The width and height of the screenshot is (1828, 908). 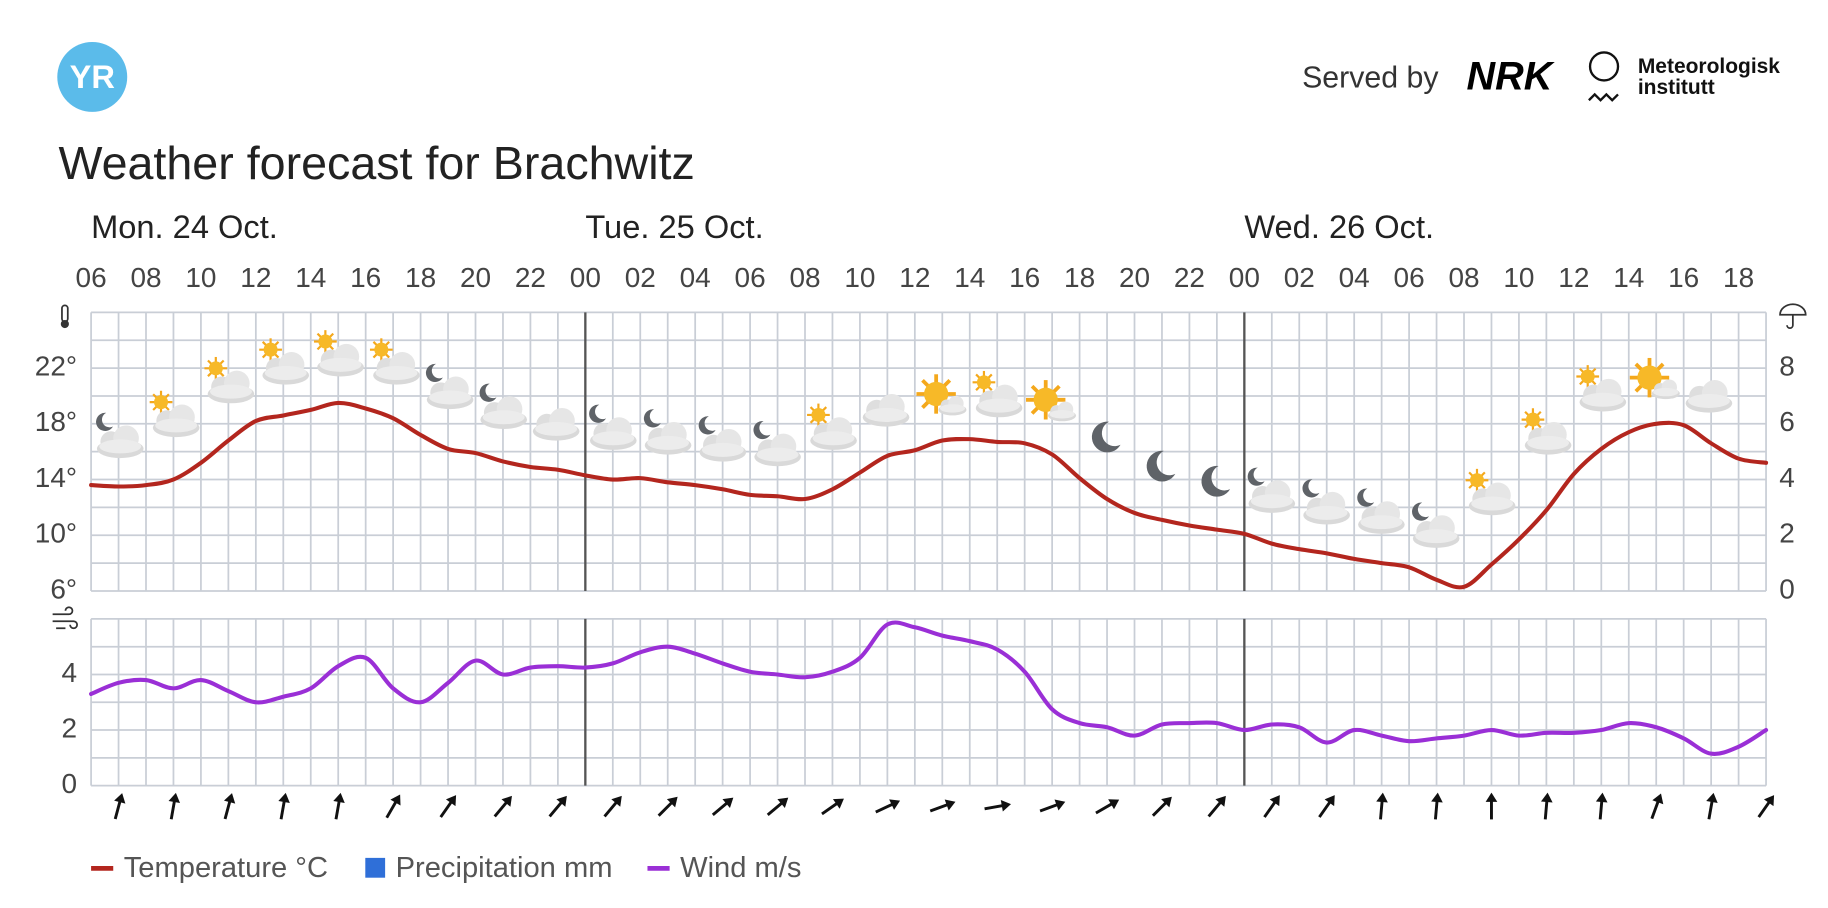 I want to click on wind-icon, so click(x=65, y=618).